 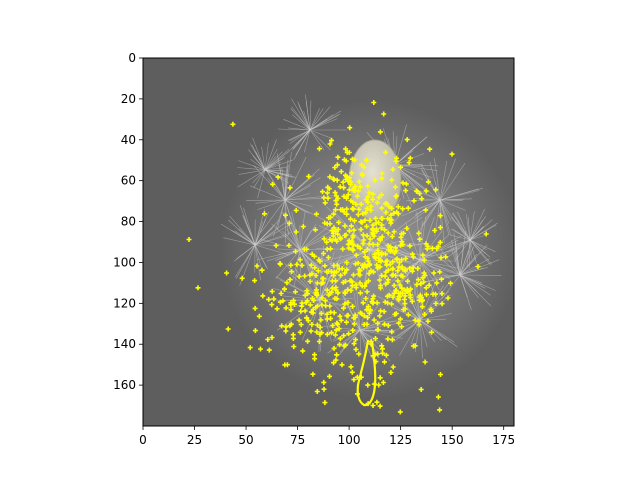 I want to click on x-tick-label: 100, so click(x=349, y=440).